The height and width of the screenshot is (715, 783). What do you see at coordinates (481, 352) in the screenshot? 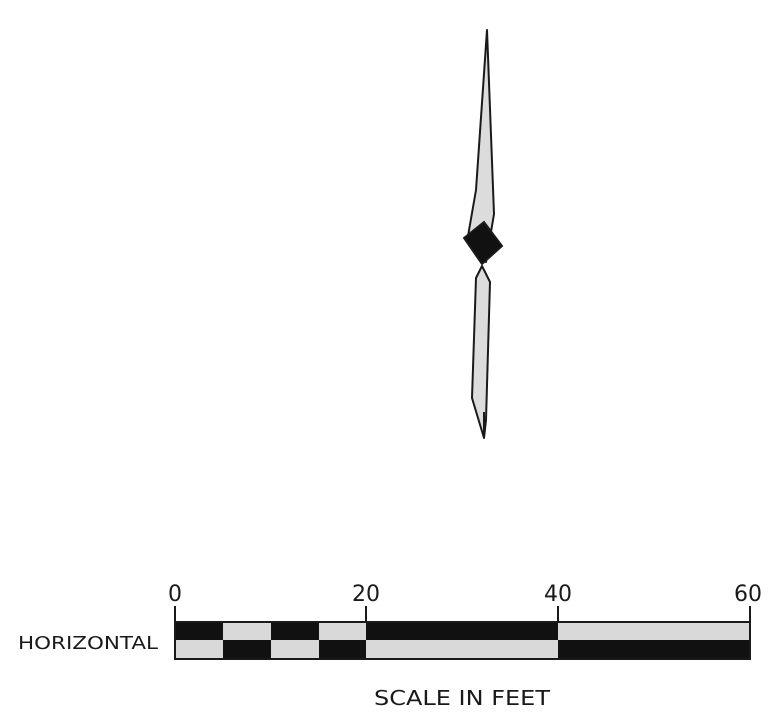
I see `lower-blade` at bounding box center [481, 352].